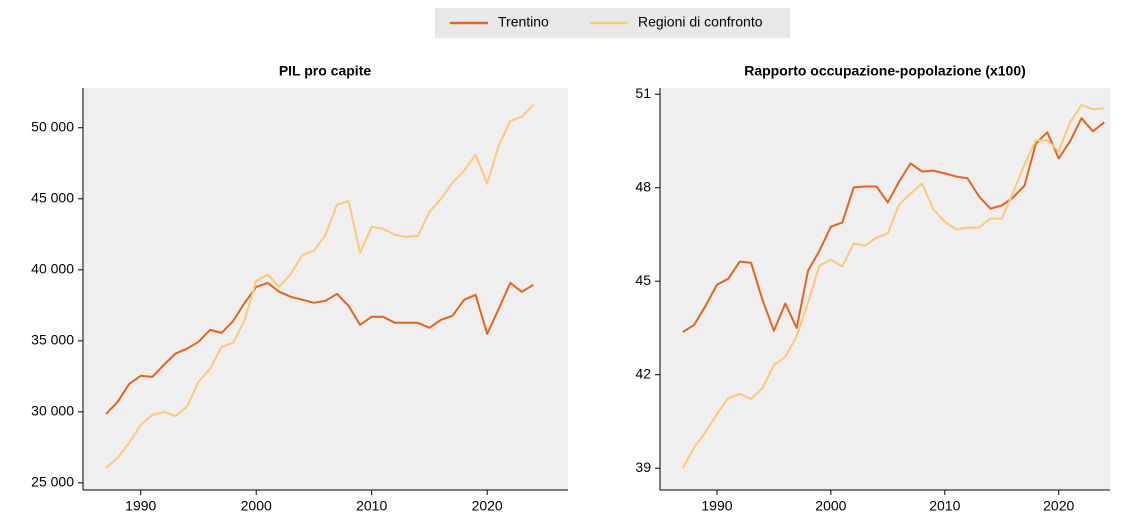 The width and height of the screenshot is (1130, 524). I want to click on y-tick-label: 40 000, so click(52, 269).